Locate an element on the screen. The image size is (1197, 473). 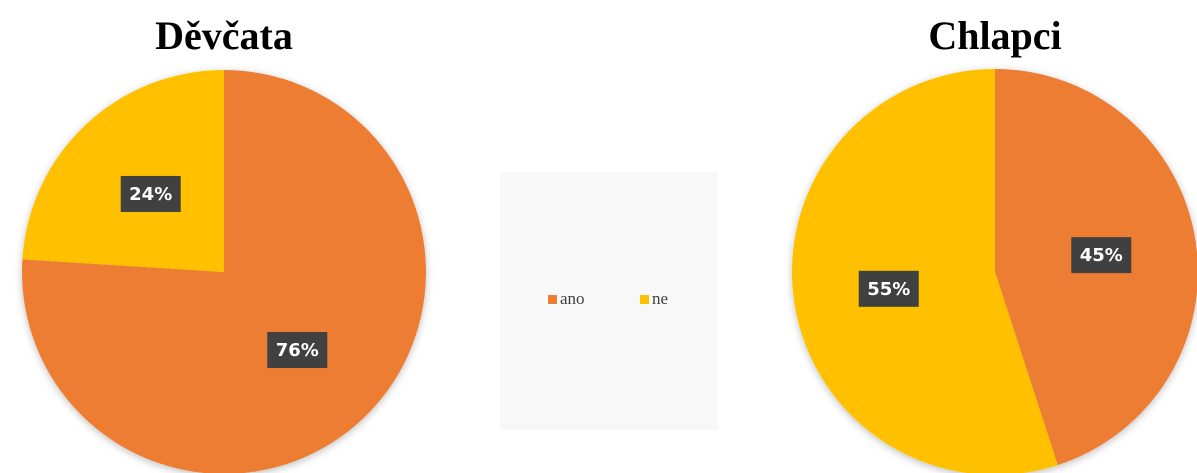
chart-title: Chlapci is located at coordinates (994, 35).